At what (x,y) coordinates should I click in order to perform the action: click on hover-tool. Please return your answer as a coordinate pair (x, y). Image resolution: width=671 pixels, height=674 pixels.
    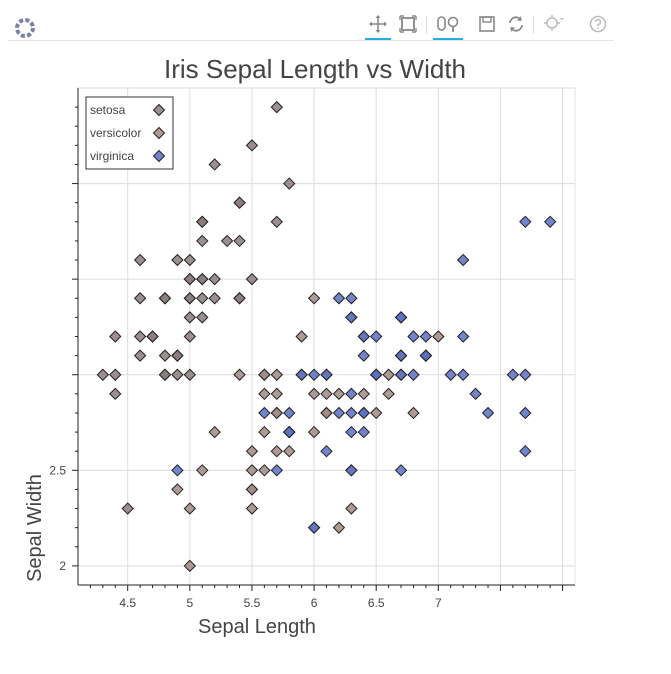
    Looking at the image, I should click on (553, 26).